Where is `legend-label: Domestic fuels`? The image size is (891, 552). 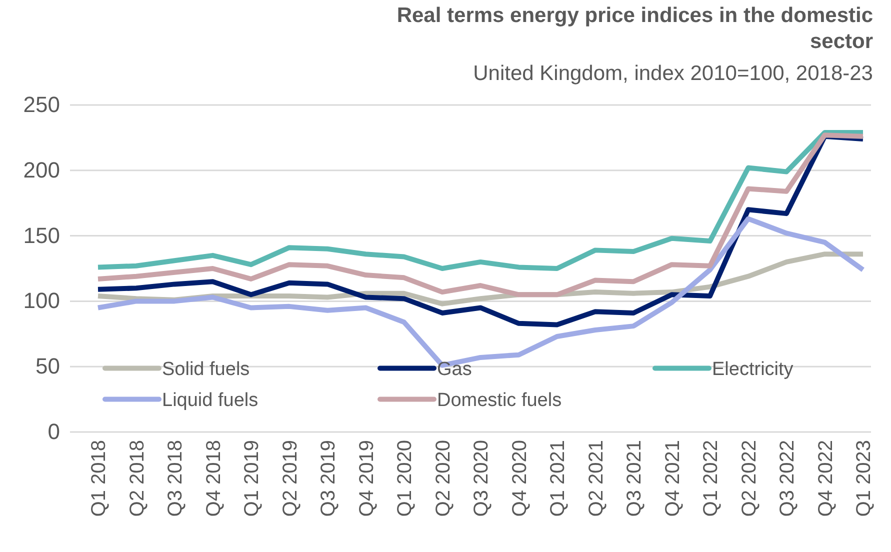 legend-label: Domestic fuels is located at coordinates (499, 400).